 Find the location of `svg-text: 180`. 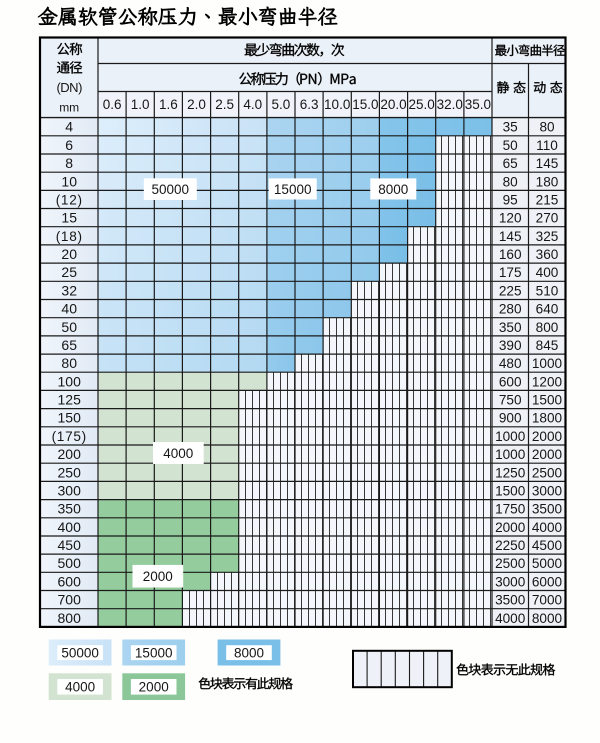

svg-text: 180 is located at coordinates (547, 181).